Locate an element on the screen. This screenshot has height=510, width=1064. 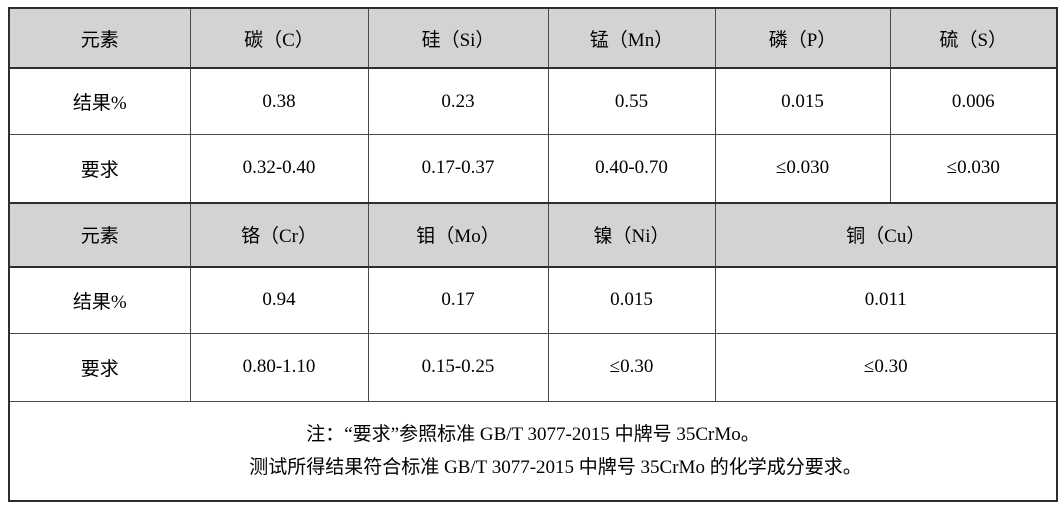
requirement-row-2: 要求 0.80-1.10 0.15-0.25 ≤0.30 ≤0.30 is located at coordinates (533, 367).